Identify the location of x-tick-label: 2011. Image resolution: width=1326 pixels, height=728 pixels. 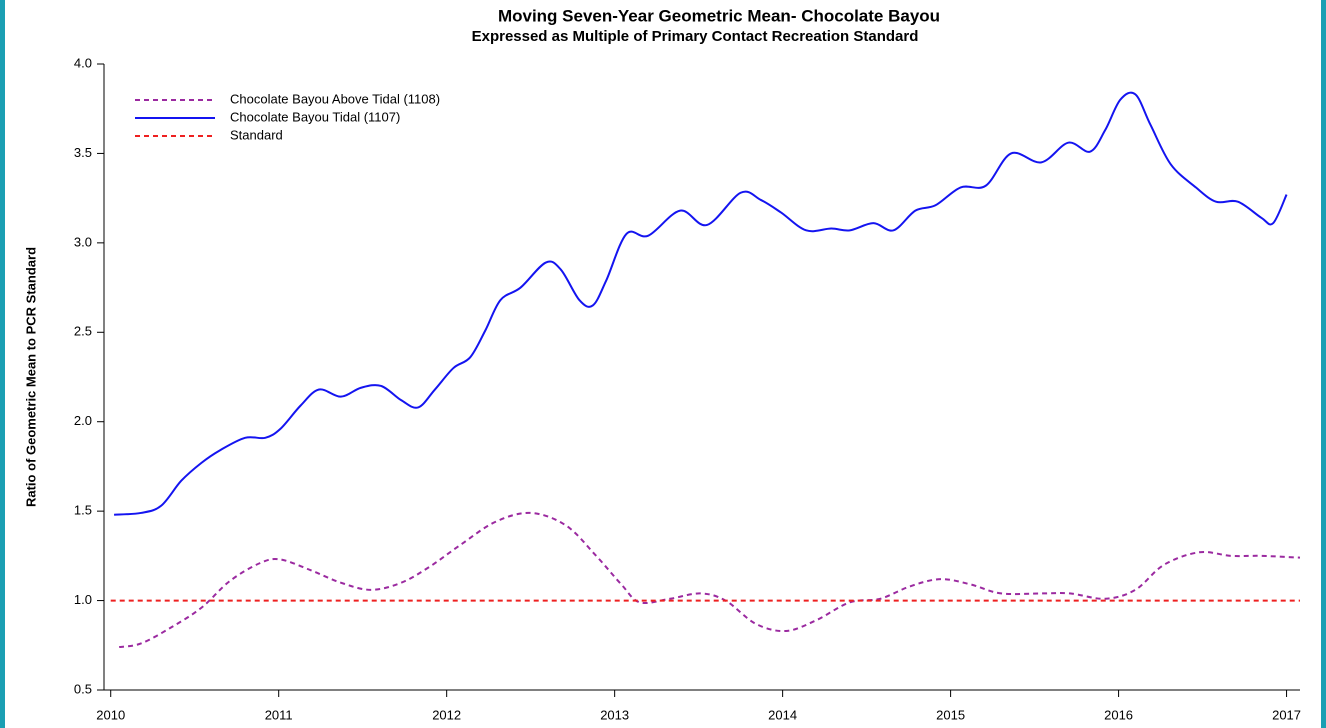
(279, 714).